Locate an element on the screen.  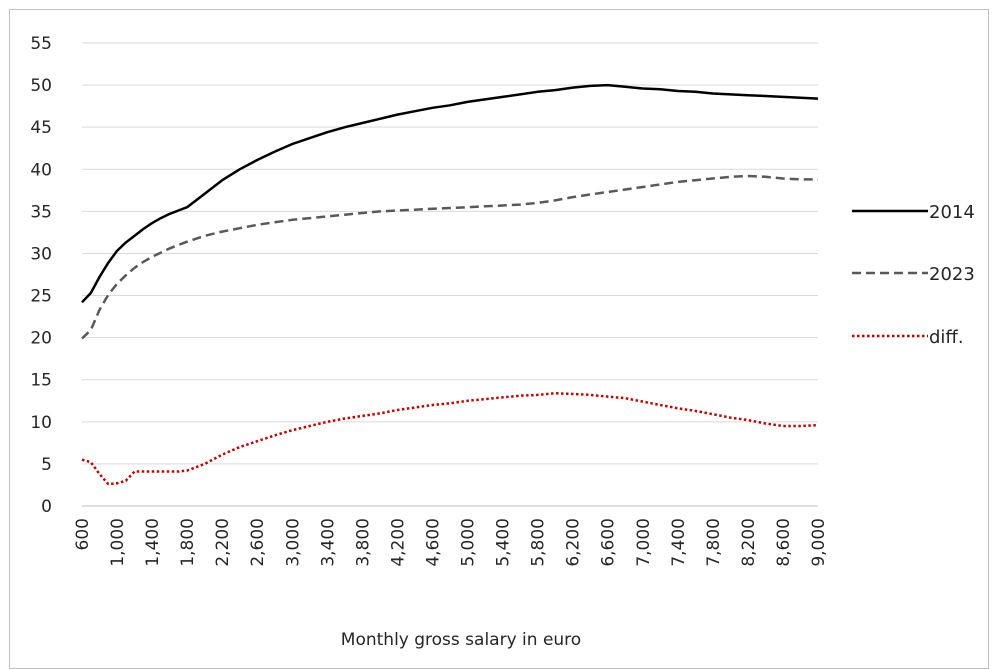
y-tick-label: 0 is located at coordinates (46, 507).